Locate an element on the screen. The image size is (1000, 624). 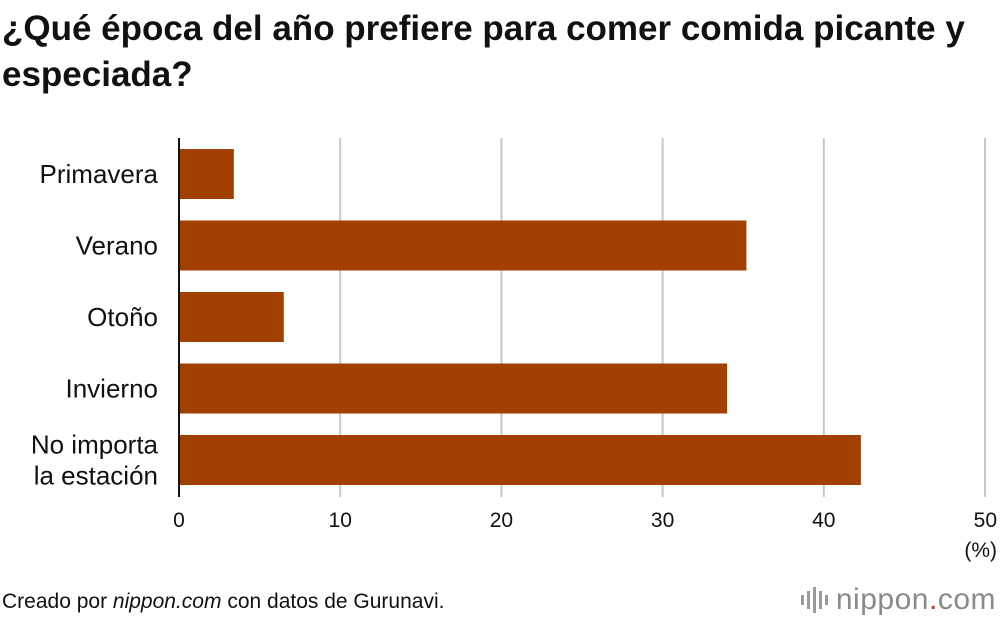
x-tick-label: 20 is located at coordinates (501, 520).